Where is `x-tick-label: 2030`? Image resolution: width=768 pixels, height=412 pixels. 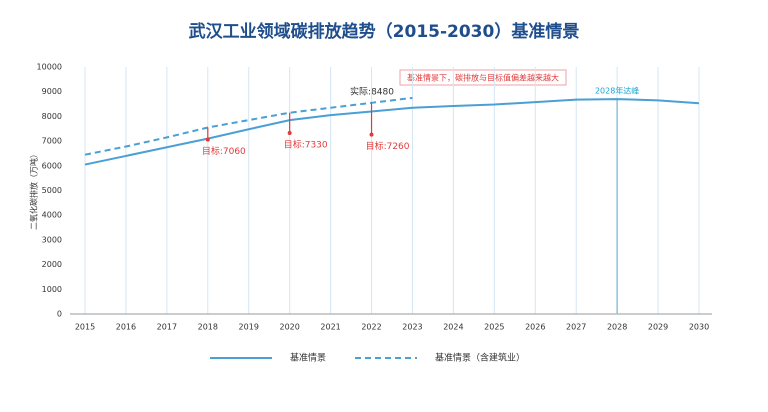 x-tick-label: 2030 is located at coordinates (699, 327).